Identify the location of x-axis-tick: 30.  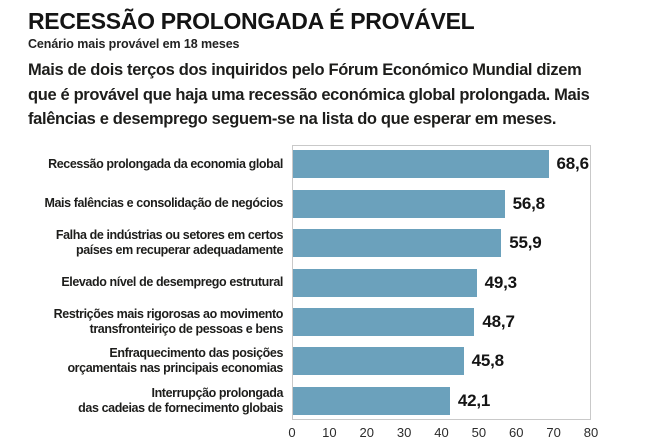
(404, 433).